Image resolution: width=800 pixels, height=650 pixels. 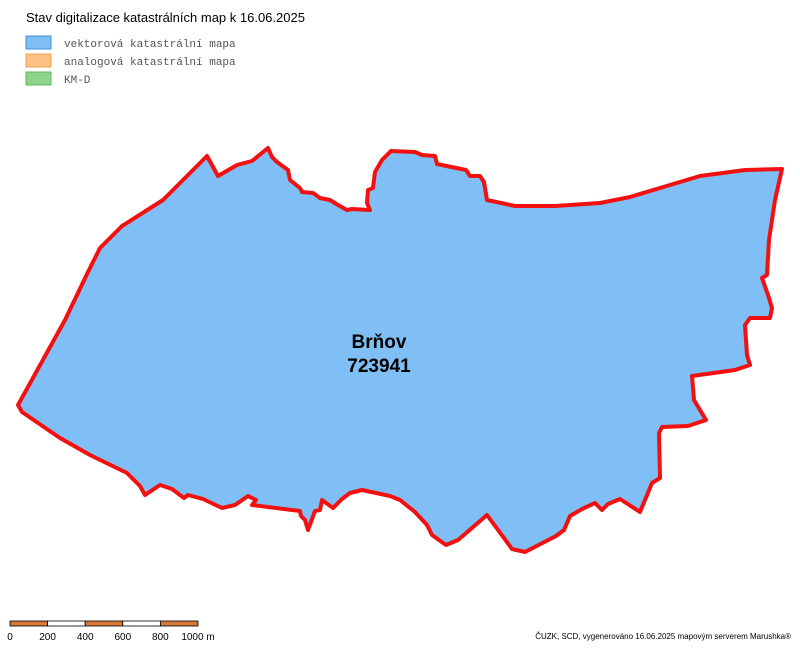 What do you see at coordinates (122, 637) in the screenshot?
I see `scale-label: 600` at bounding box center [122, 637].